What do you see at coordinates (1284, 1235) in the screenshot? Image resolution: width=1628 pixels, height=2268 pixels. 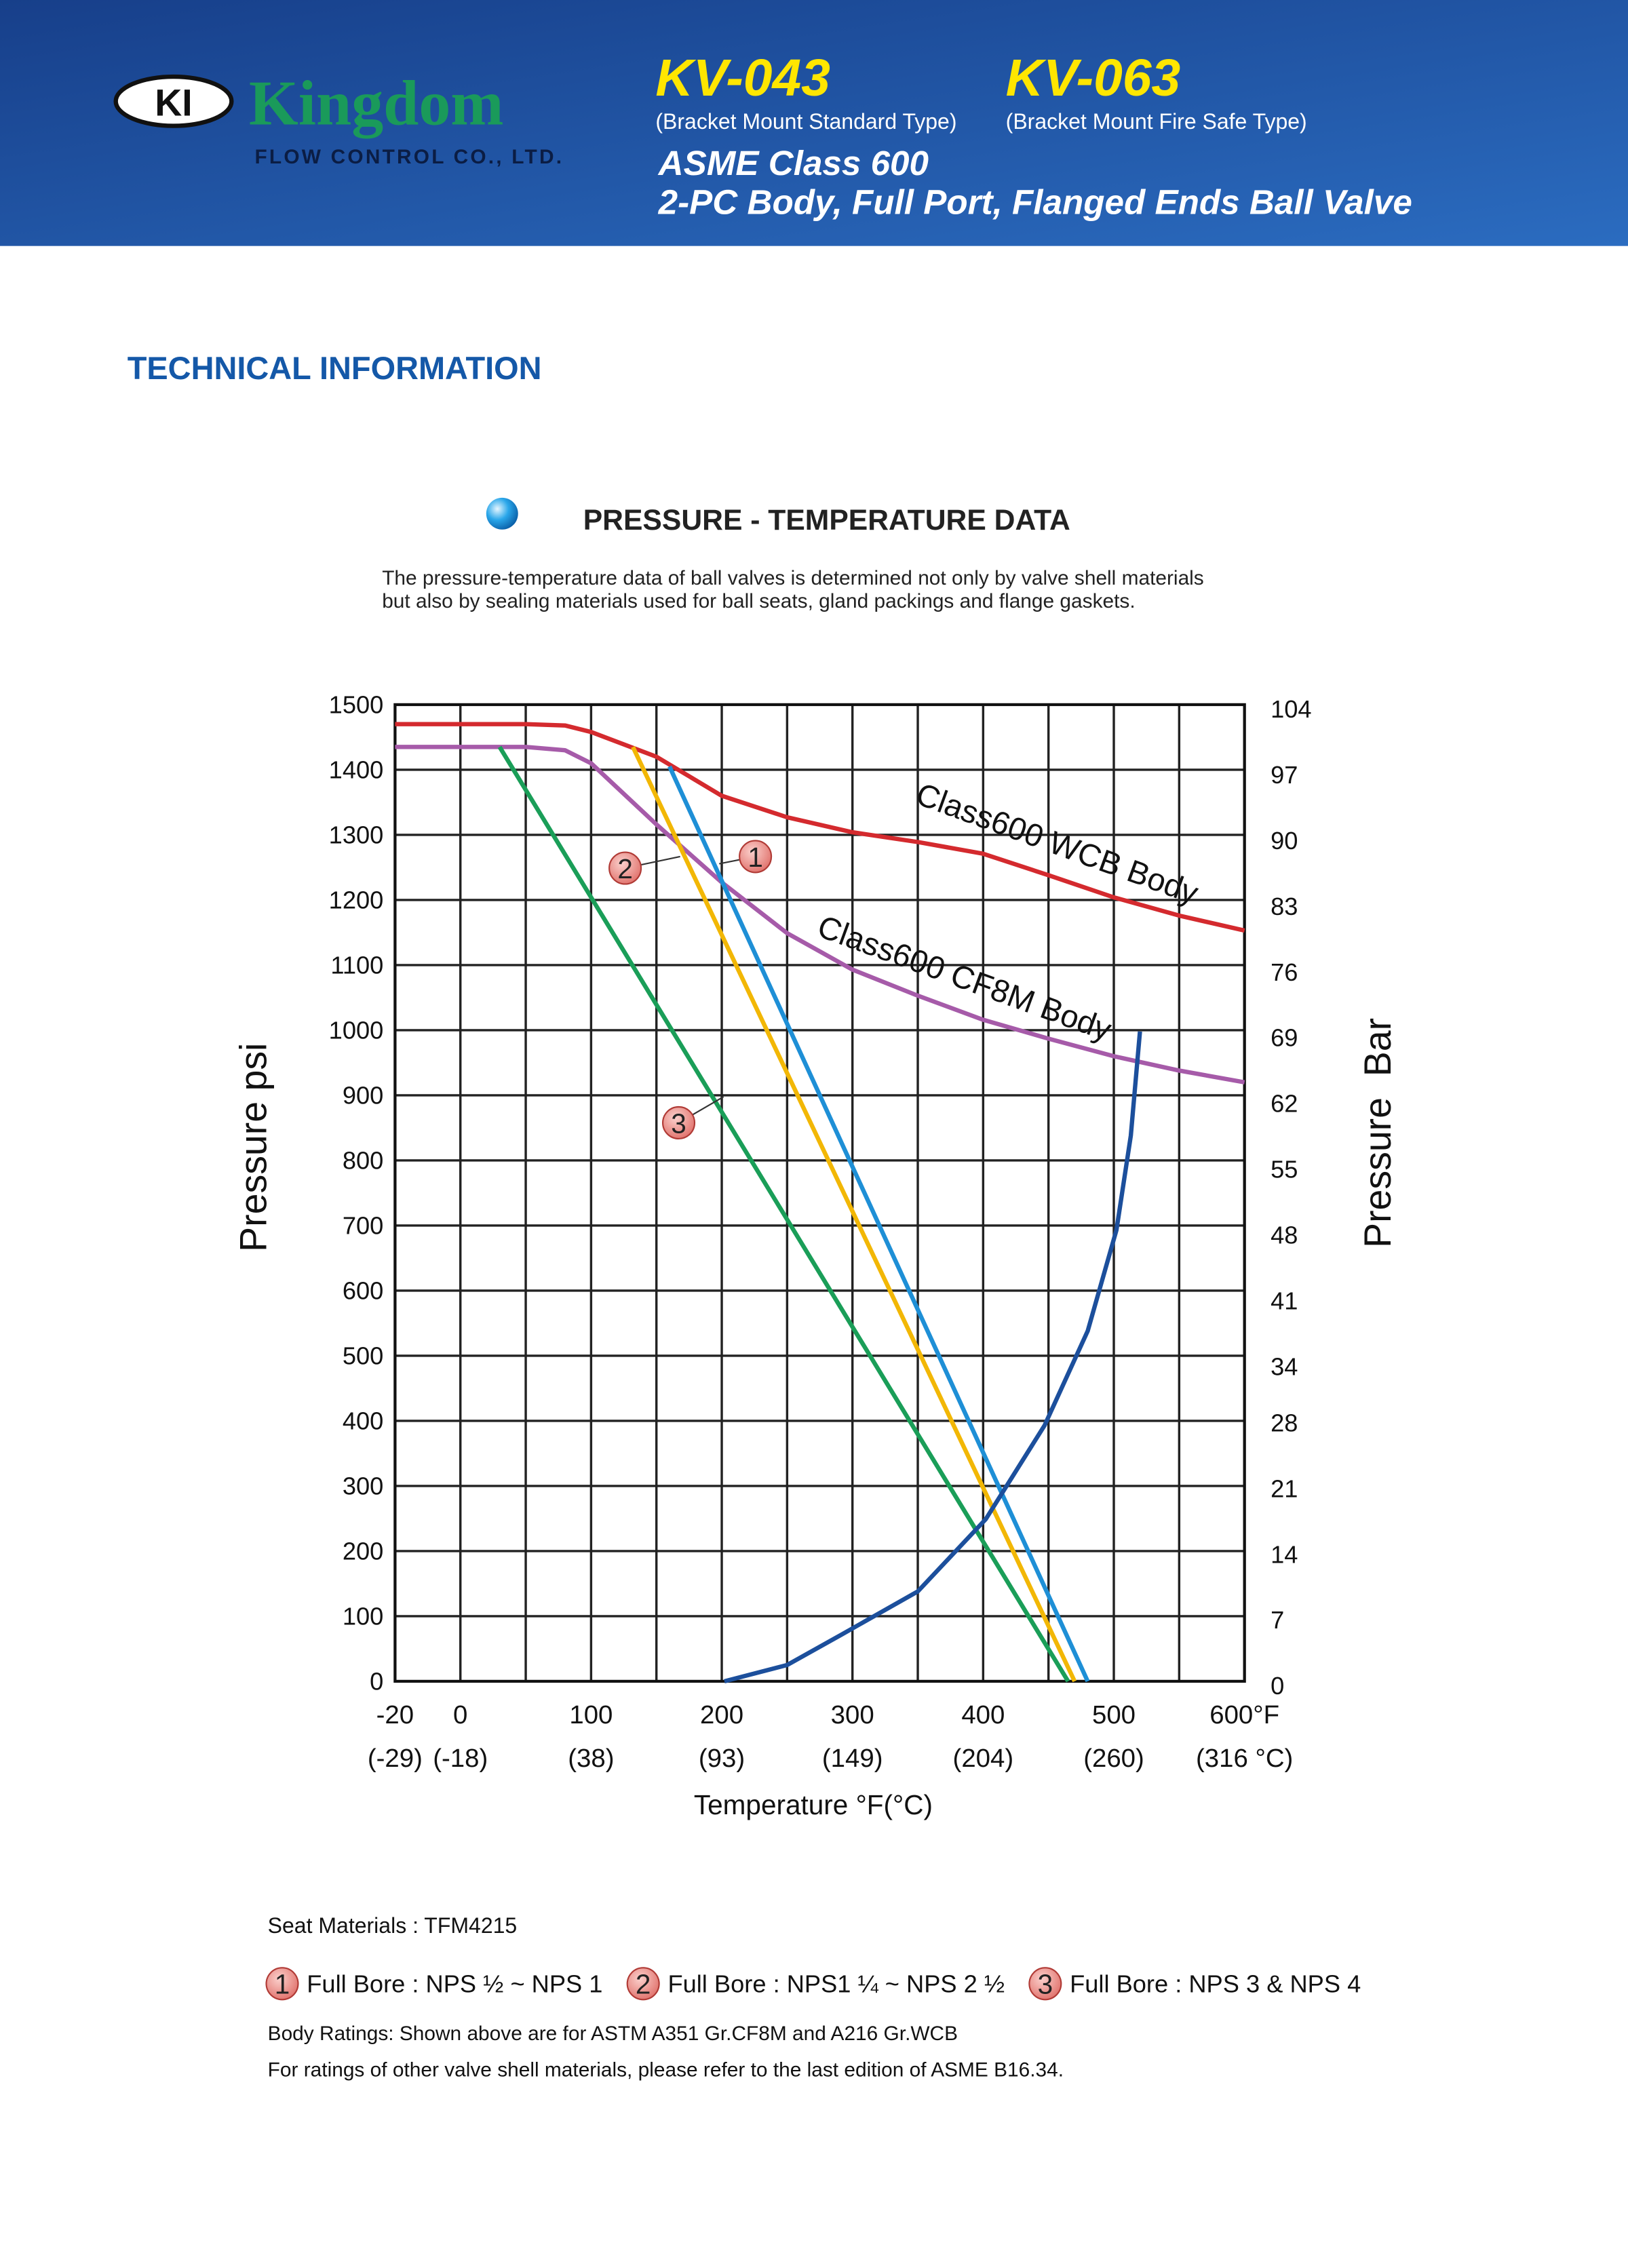 I see `y2-tick-label: 48` at bounding box center [1284, 1235].